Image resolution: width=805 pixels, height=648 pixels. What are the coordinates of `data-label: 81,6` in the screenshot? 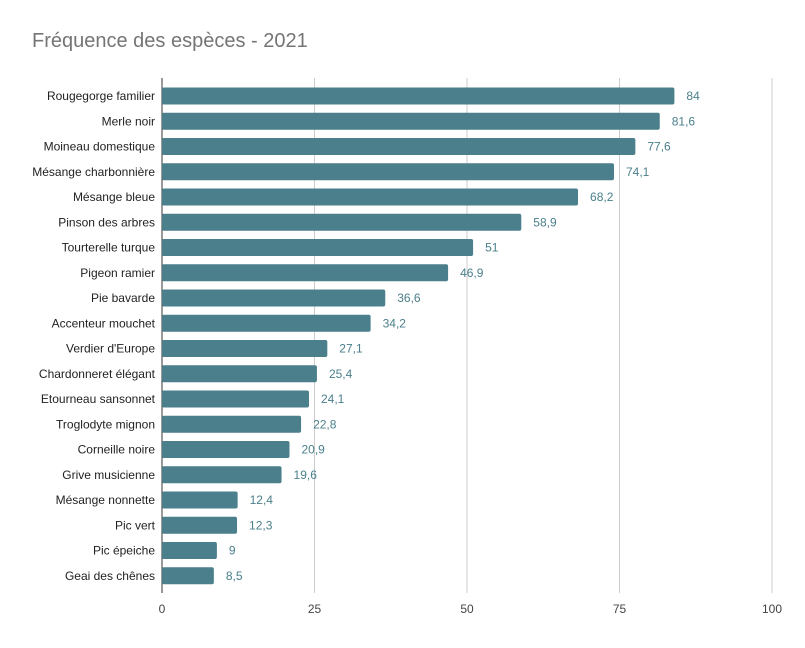 It's located at (684, 121).